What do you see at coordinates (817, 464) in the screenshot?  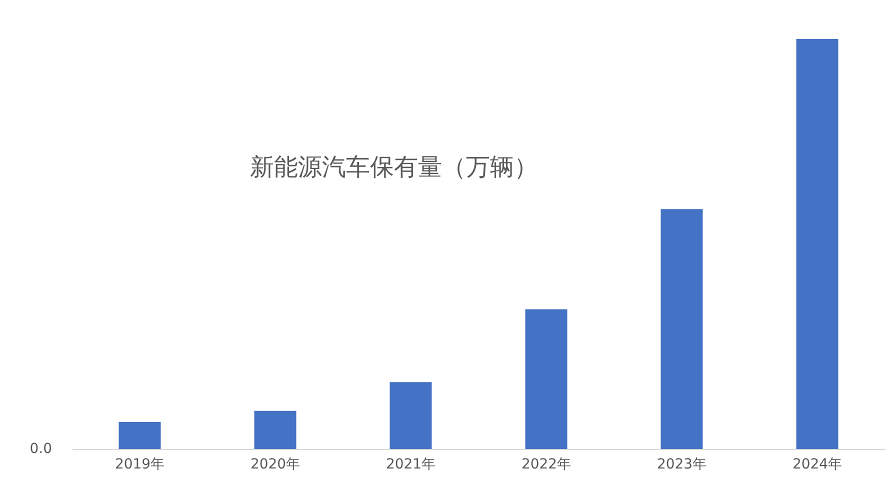 I see `x-tick-label: 2024年` at bounding box center [817, 464].